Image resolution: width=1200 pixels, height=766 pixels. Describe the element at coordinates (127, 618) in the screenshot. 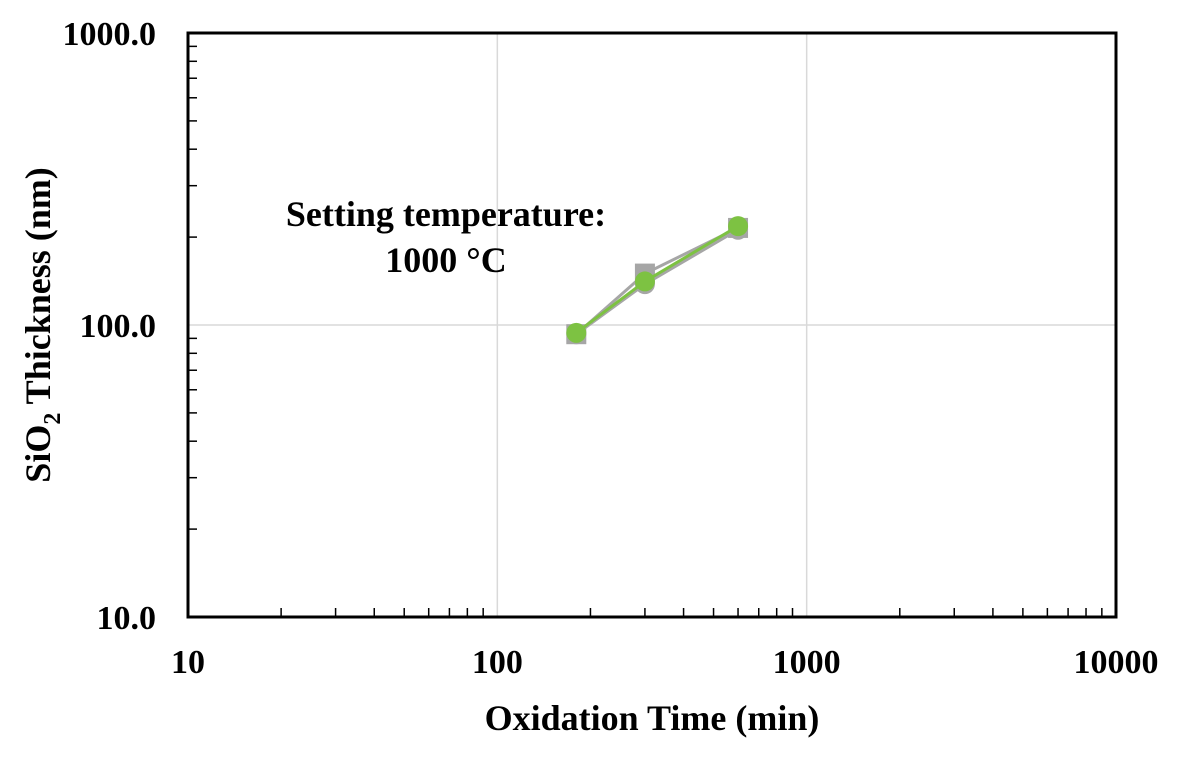

I see `y-tick-label: 10.0` at that location.